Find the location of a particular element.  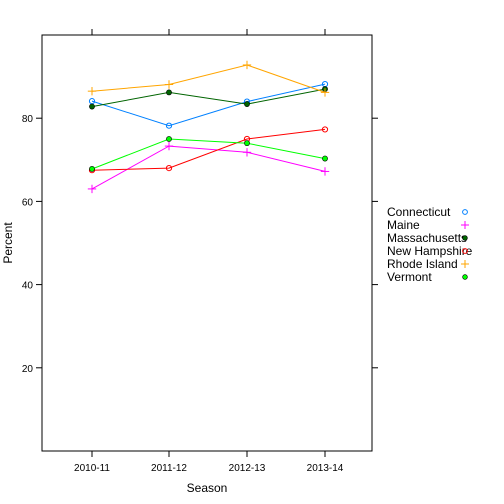

x-tick-label: 2010-11 is located at coordinates (92, 468).